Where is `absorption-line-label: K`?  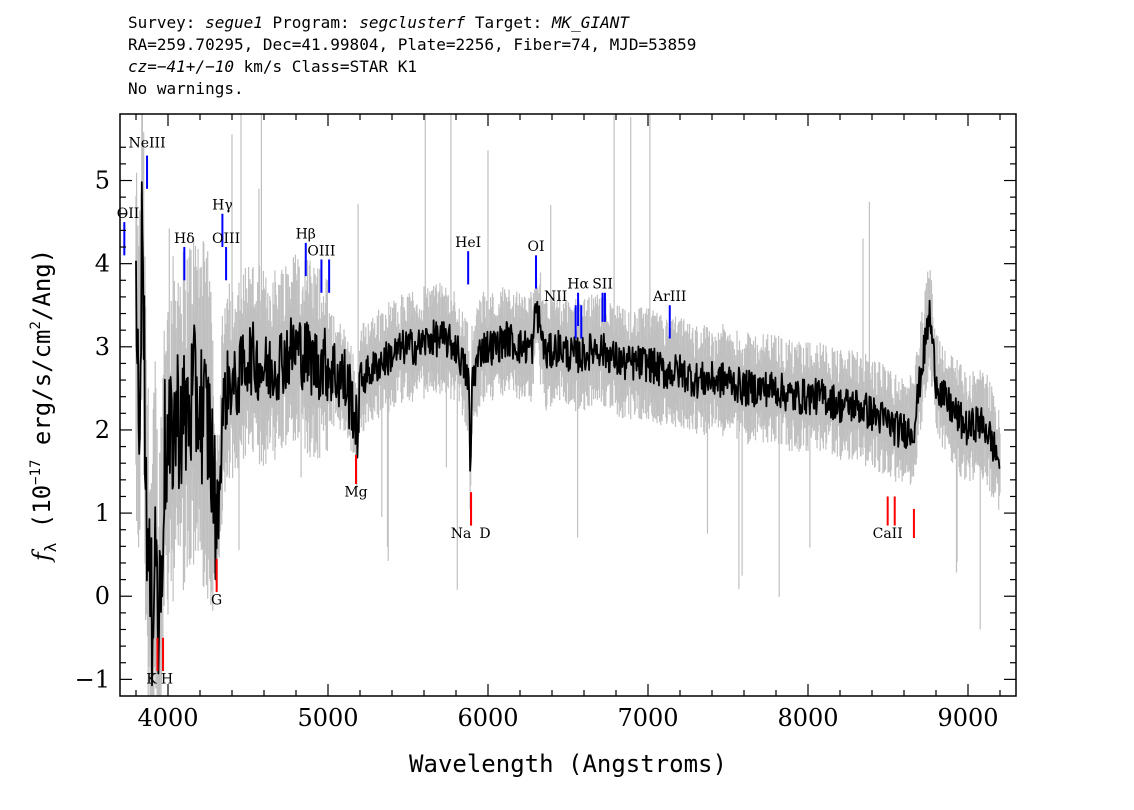 absorption-line-label: K is located at coordinates (151, 680).